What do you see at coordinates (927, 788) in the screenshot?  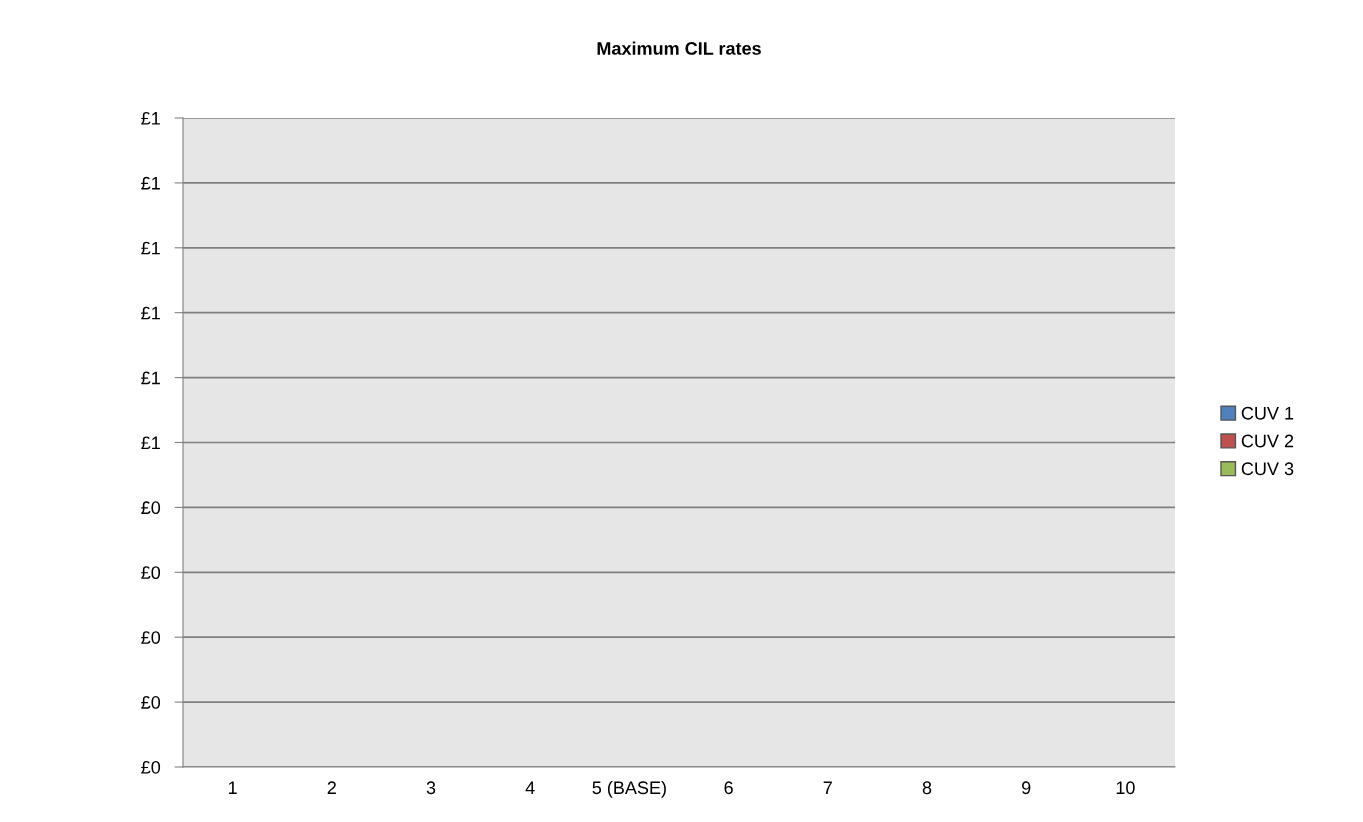 I see `x-tick-label: 8` at bounding box center [927, 788].